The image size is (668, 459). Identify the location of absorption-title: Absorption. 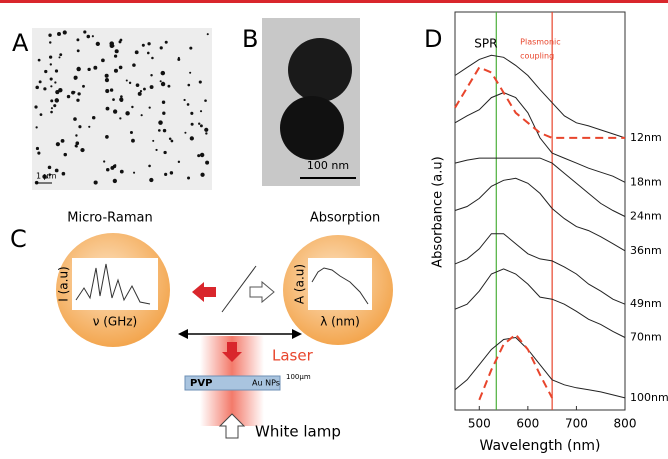
(345, 218).